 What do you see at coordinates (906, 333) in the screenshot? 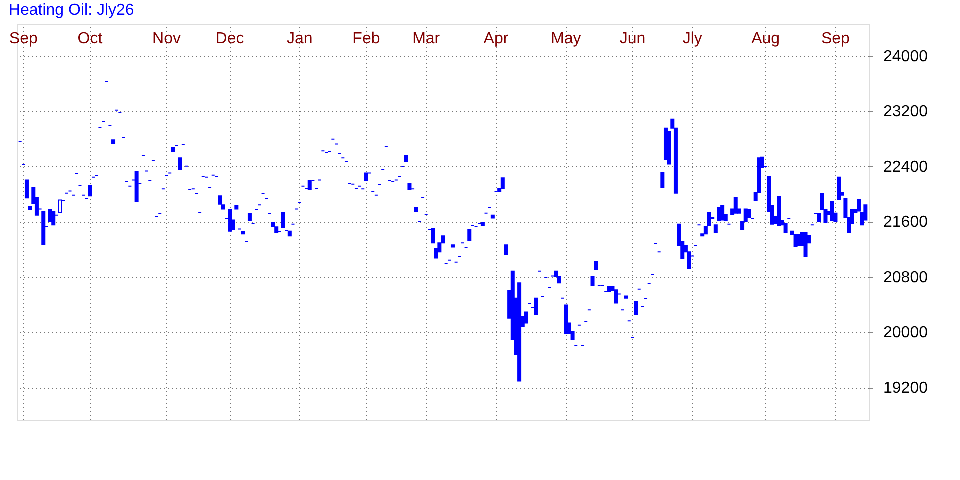
I see `y-tick-label: 20000` at bounding box center [906, 333].